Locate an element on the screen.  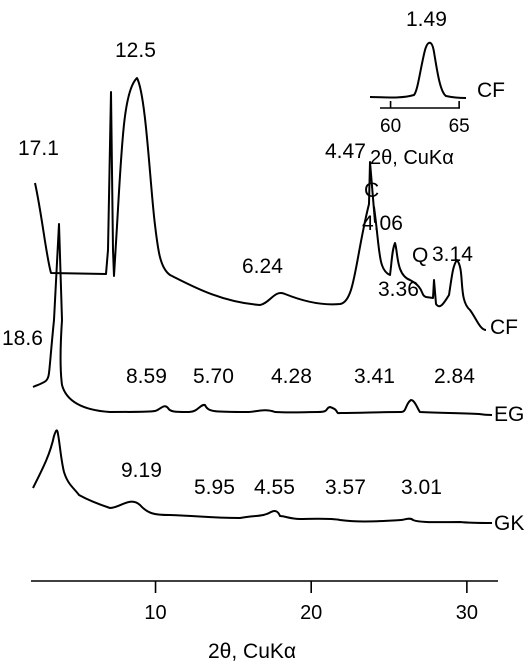
inset-trace-cf is located at coordinates (418, 70).